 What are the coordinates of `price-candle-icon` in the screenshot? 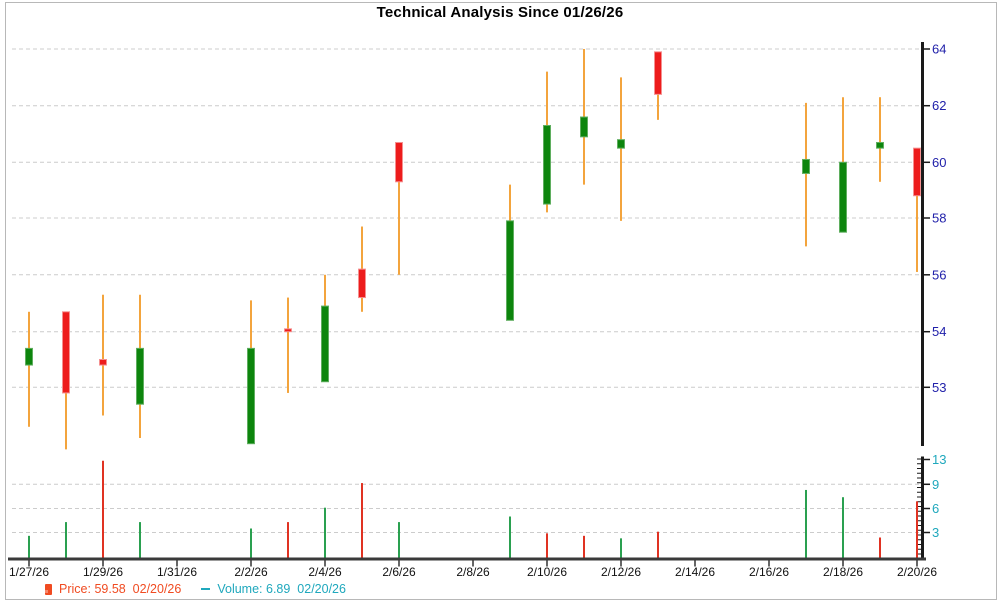 It's located at (48, 589).